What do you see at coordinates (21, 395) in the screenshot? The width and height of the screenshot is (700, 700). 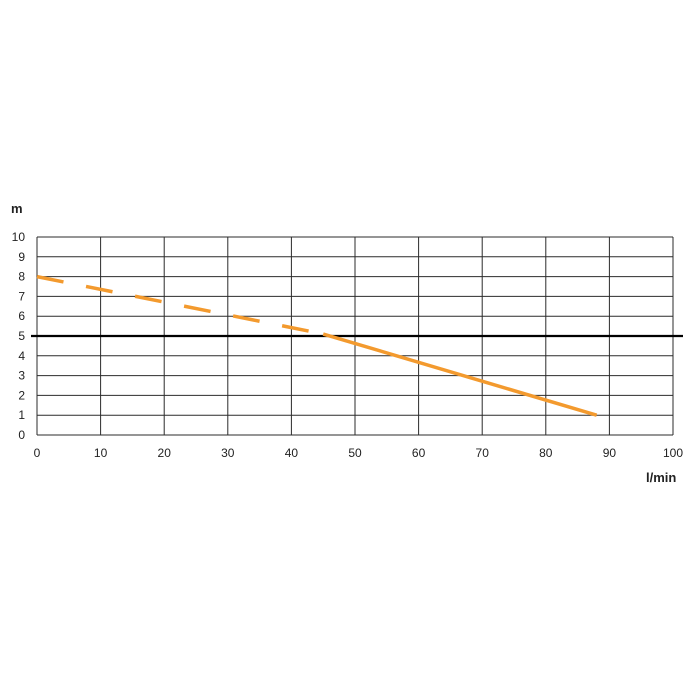 I see `y-tick-label: 2` at bounding box center [21, 395].